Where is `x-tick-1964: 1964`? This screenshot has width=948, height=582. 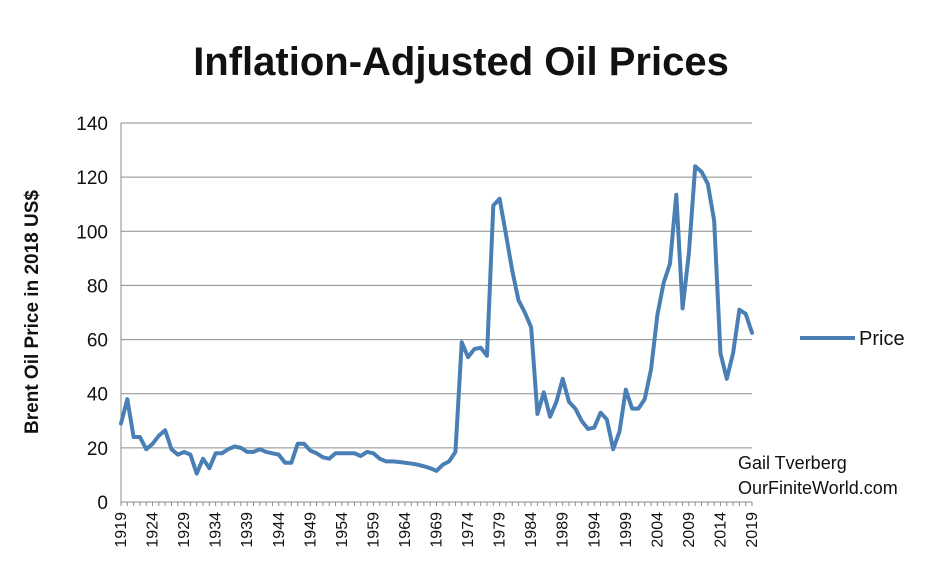
x-tick-1964: 1964 is located at coordinates (405, 530).